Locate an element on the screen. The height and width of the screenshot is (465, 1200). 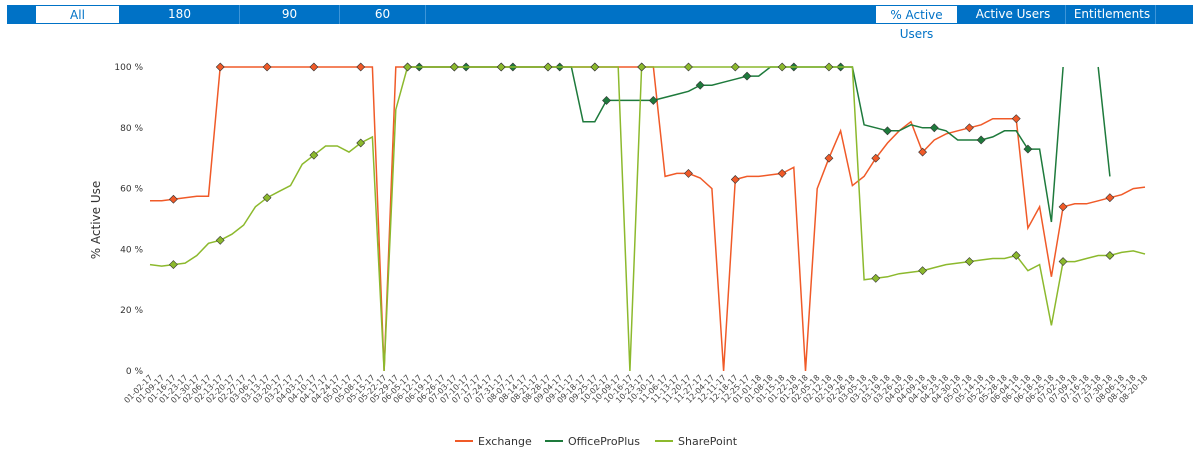
y-tick-label: 40 % is located at coordinates (131, 250).